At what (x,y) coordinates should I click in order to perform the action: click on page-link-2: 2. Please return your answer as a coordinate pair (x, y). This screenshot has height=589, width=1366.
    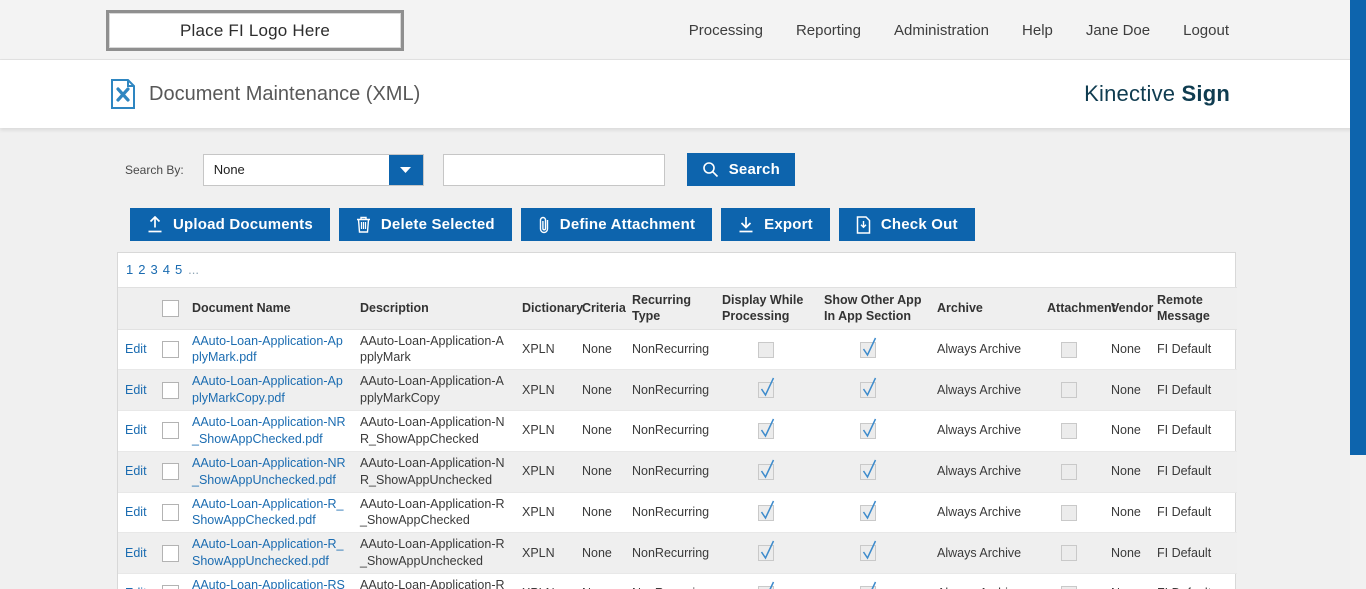
    Looking at the image, I should click on (142, 269).